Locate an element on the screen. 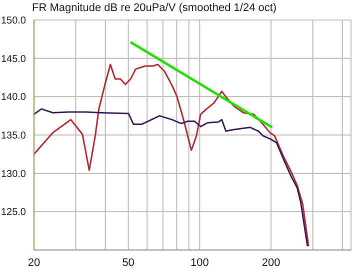  chart-title: FR Magnitude dB re 20uPa/V (smoothed 1/24 oct) is located at coordinates (154, 8).